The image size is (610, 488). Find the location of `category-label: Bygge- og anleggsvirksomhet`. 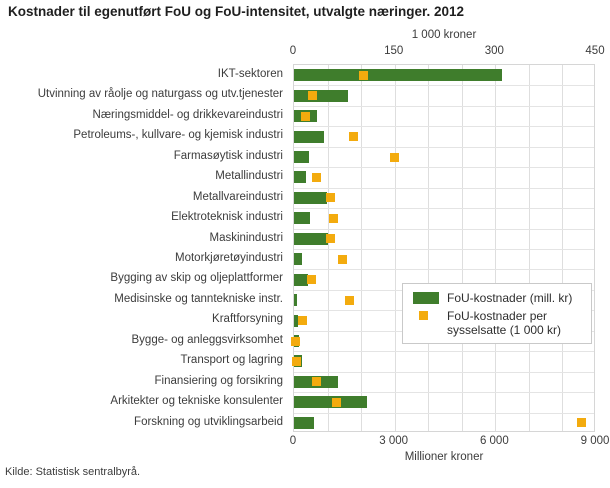

category-label: Bygge- og anleggsvirksomhet is located at coordinates (207, 339).